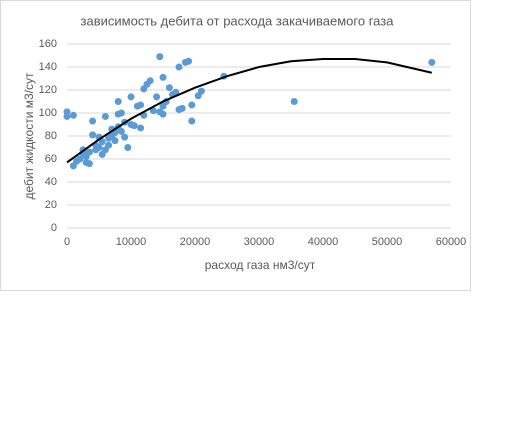 The height and width of the screenshot is (431, 532). I want to click on x-tick-label: 0, so click(67, 242).